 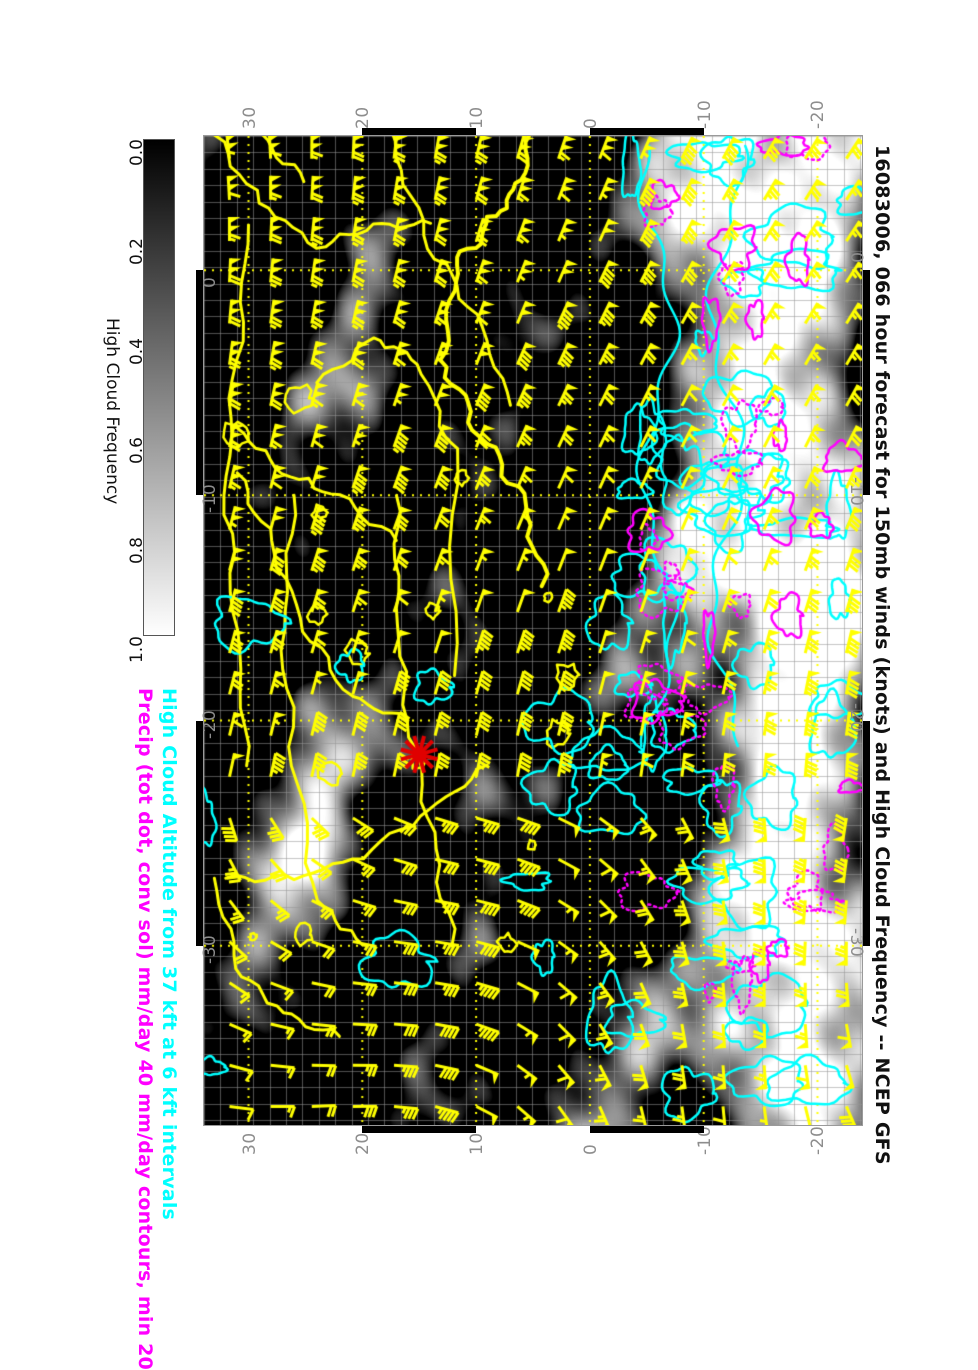 I want to click on colorbar-tick-label: 0.4, so click(x=137, y=351).